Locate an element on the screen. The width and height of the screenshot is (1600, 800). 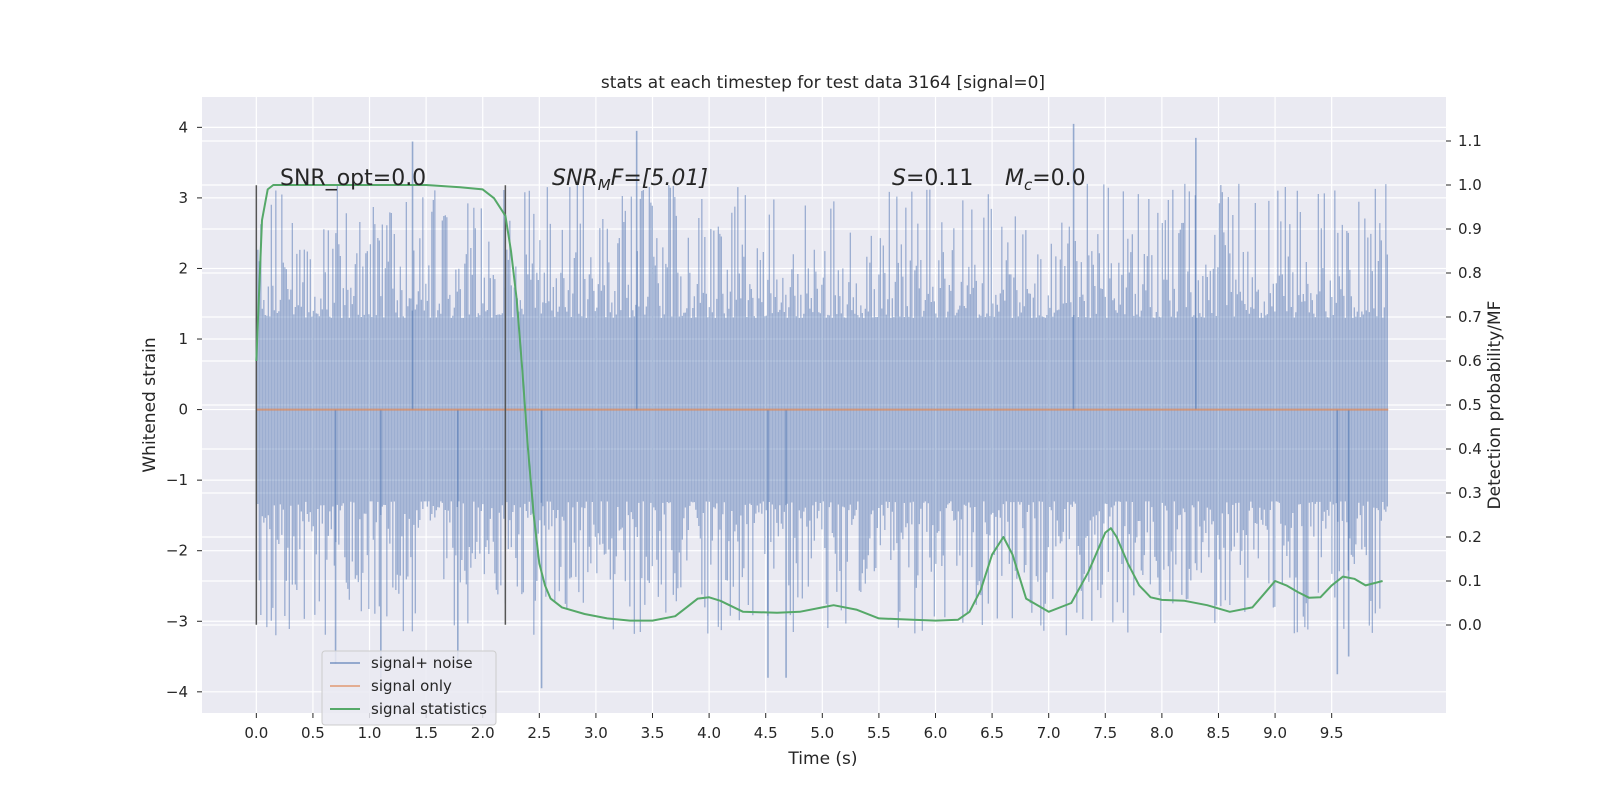
x-tick-label: 2.5 is located at coordinates (539, 733).